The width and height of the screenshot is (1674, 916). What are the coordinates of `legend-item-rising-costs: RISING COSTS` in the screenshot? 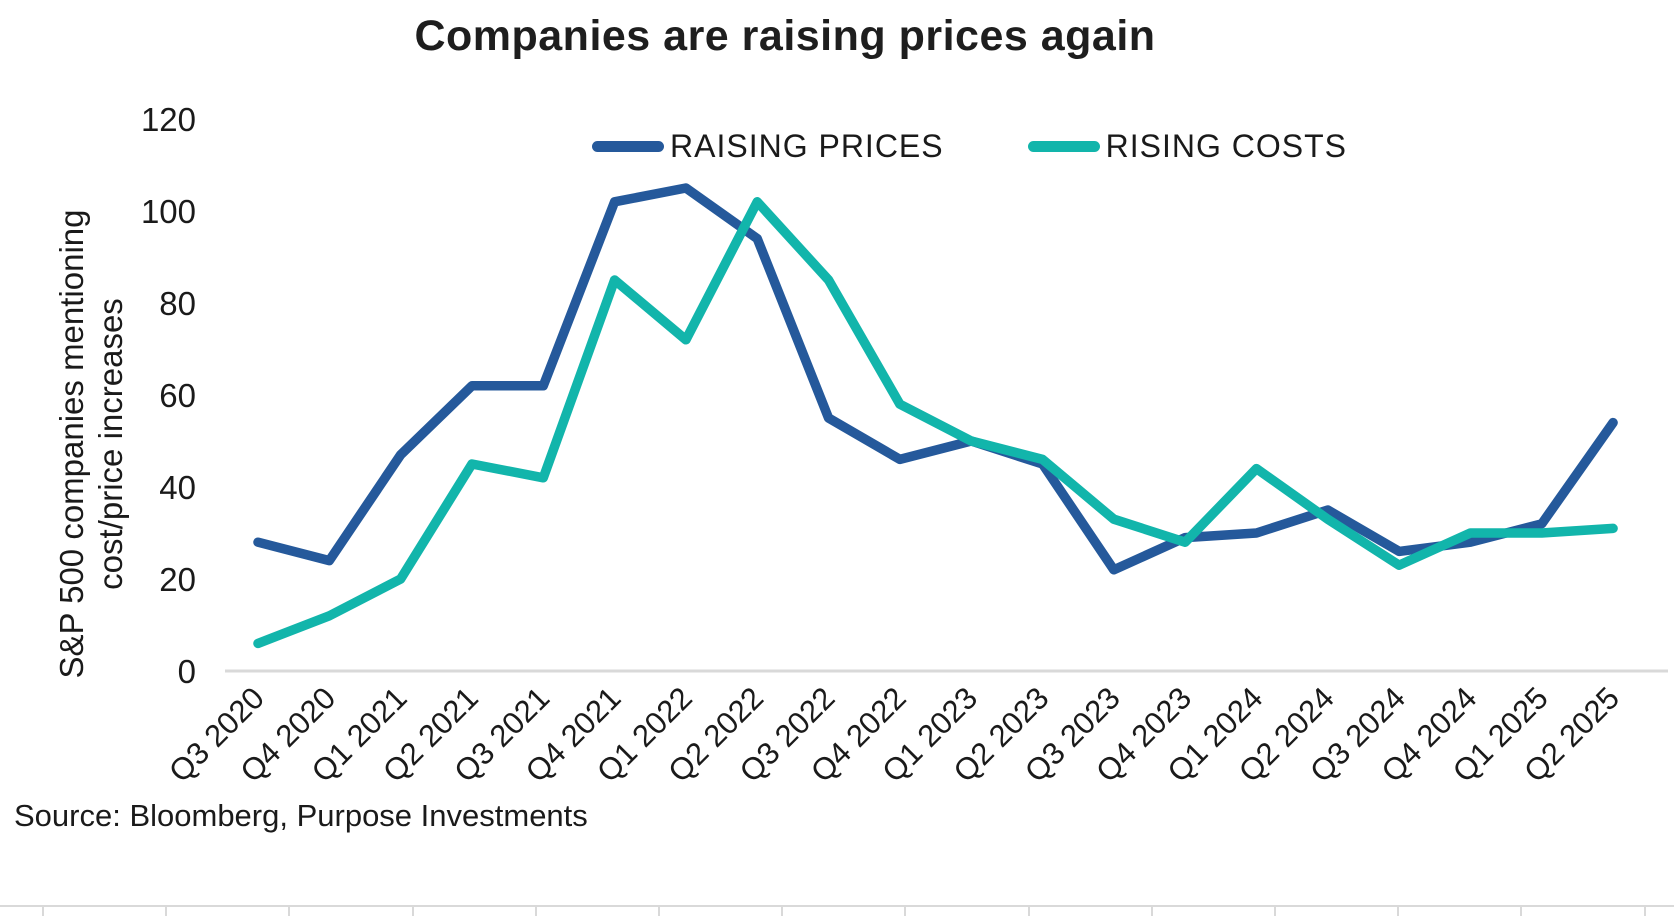 It's located at (1187, 146).